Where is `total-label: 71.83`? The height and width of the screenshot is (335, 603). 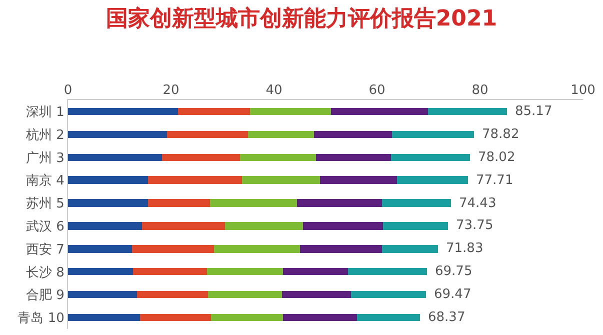 total-label: 71.83 is located at coordinates (465, 248).